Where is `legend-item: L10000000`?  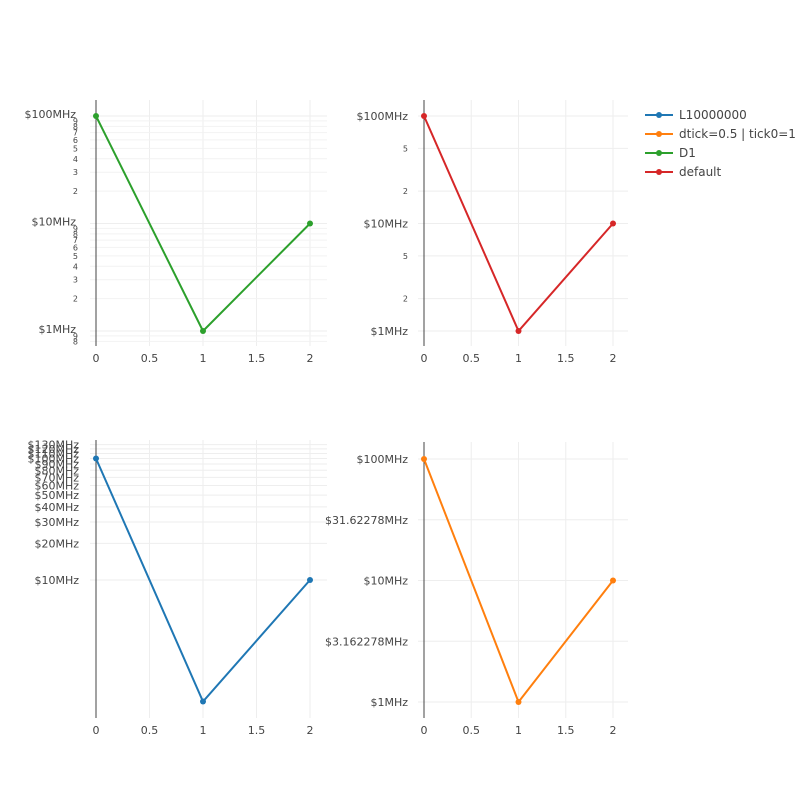
legend-item: L10000000 is located at coordinates (696, 115).